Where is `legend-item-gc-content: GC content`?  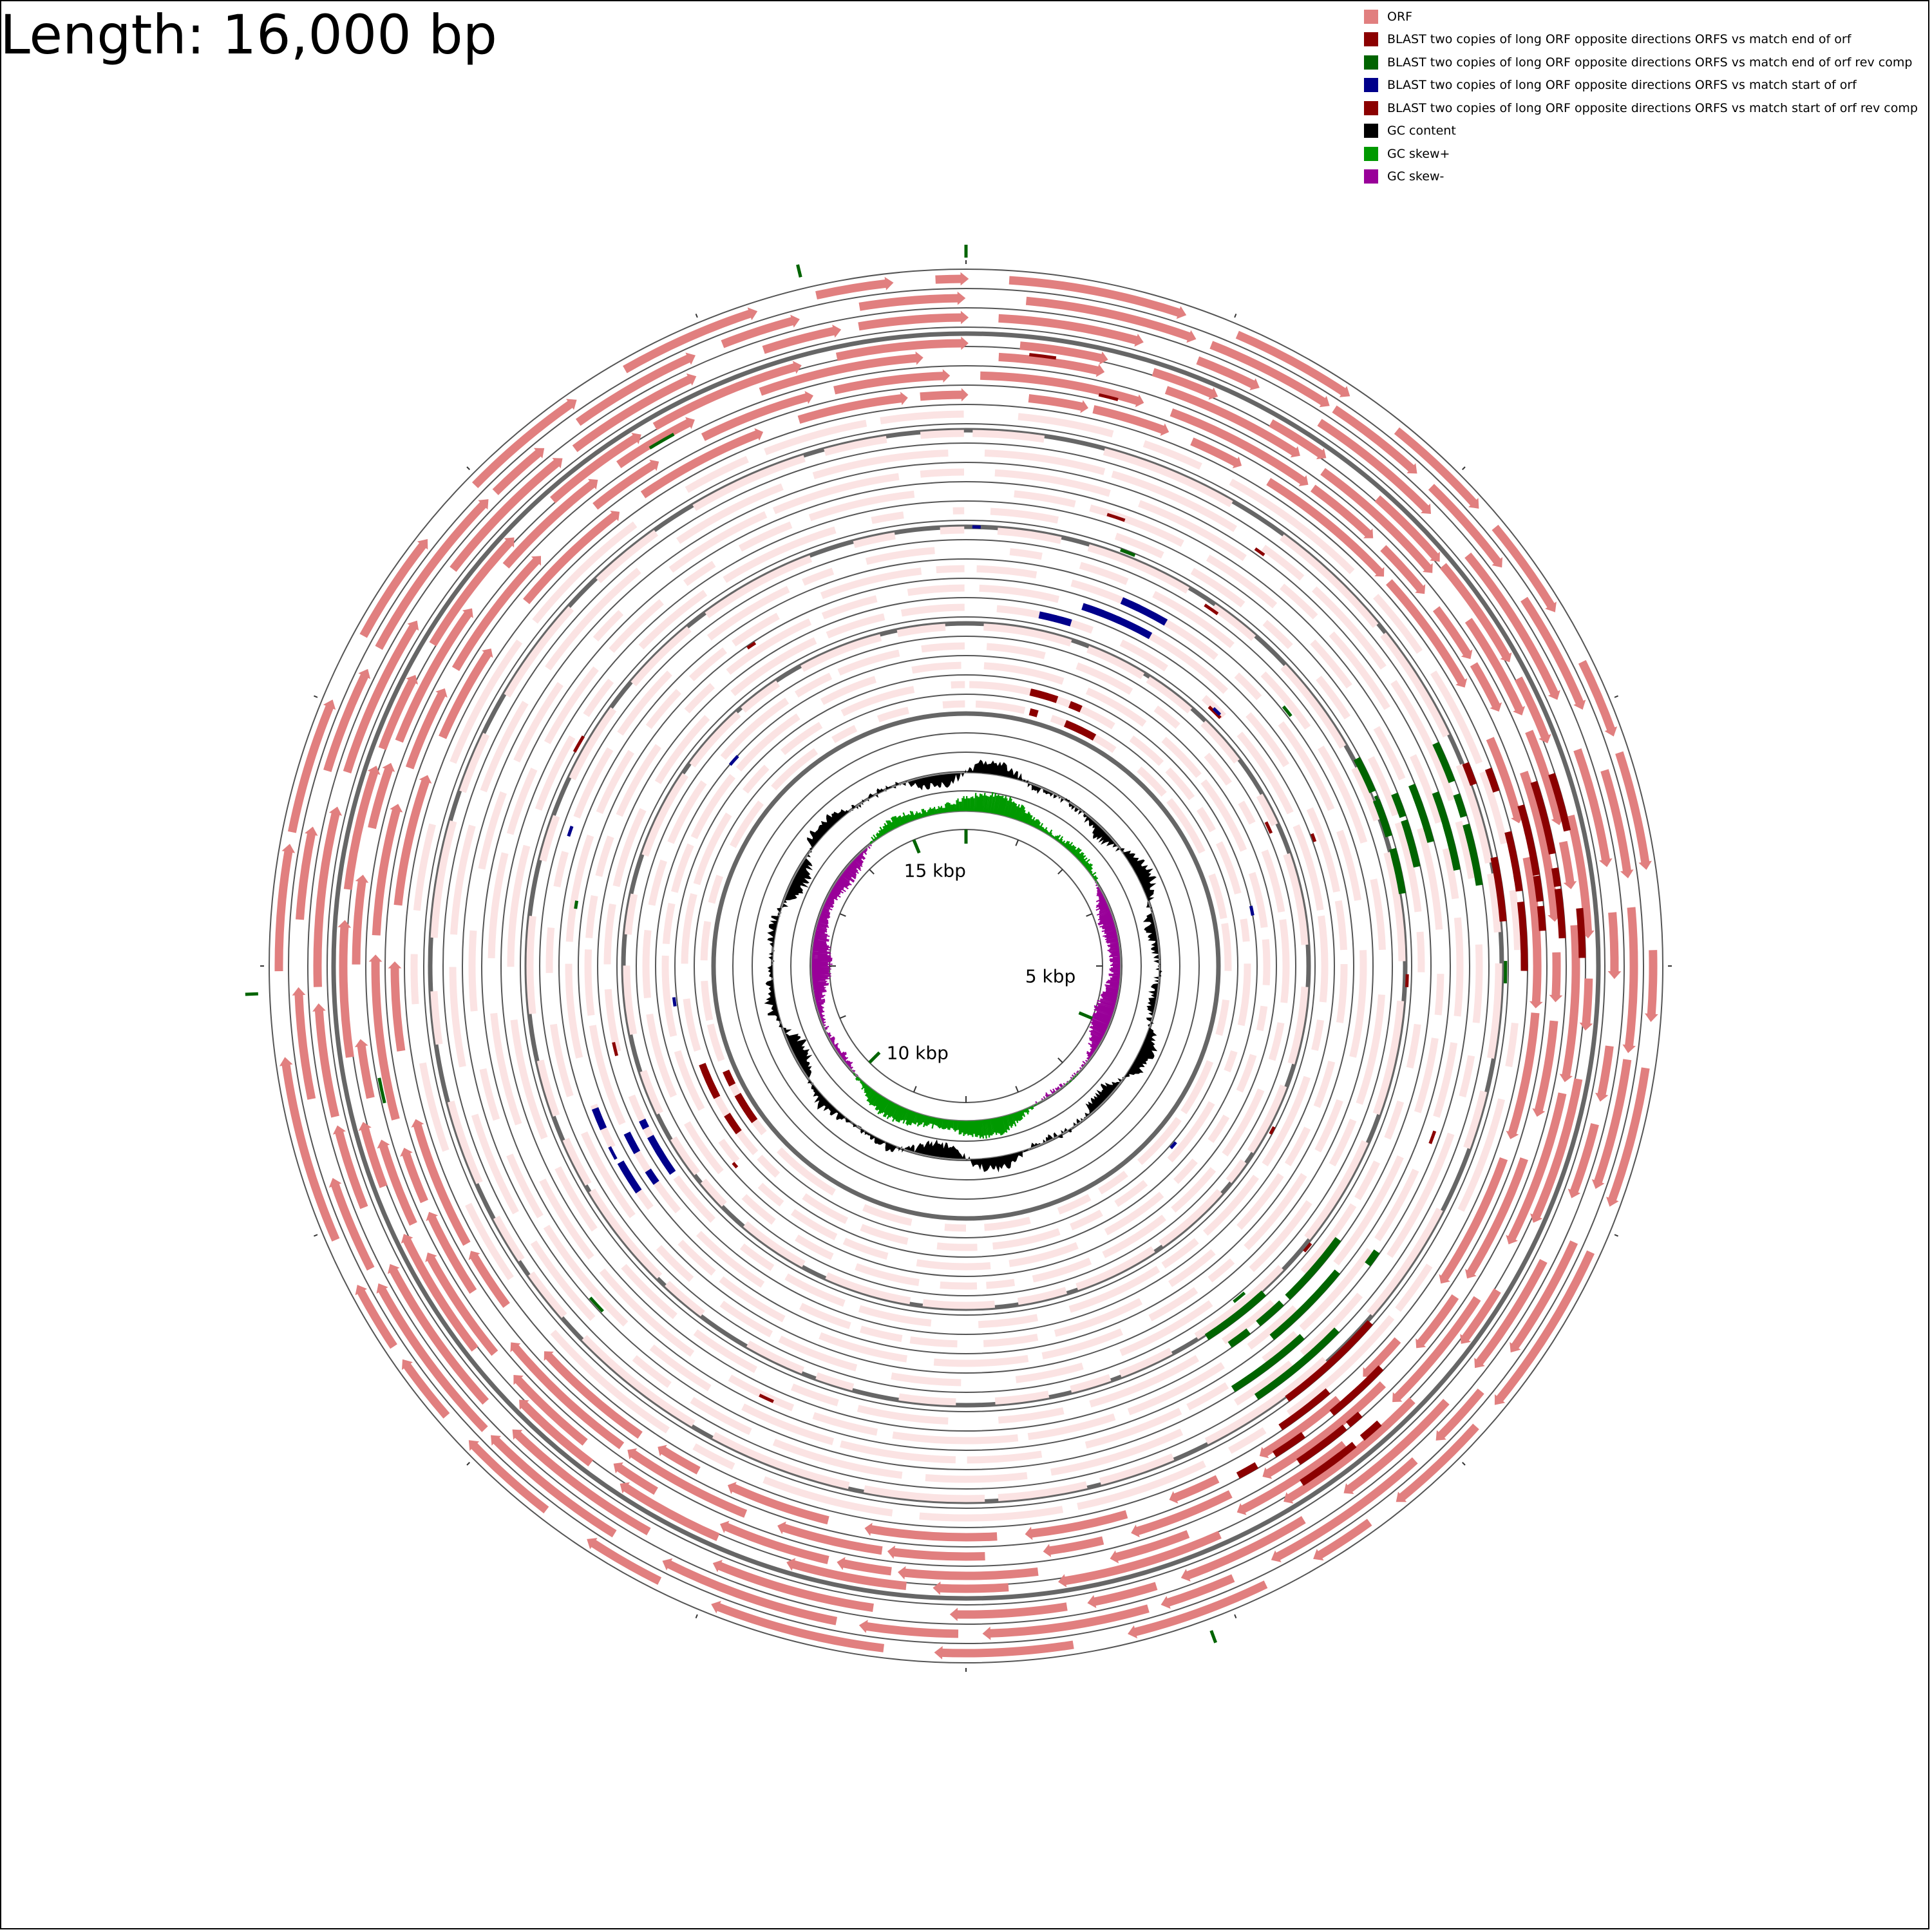
legend-item-gc-content: GC content is located at coordinates (1641, 131).